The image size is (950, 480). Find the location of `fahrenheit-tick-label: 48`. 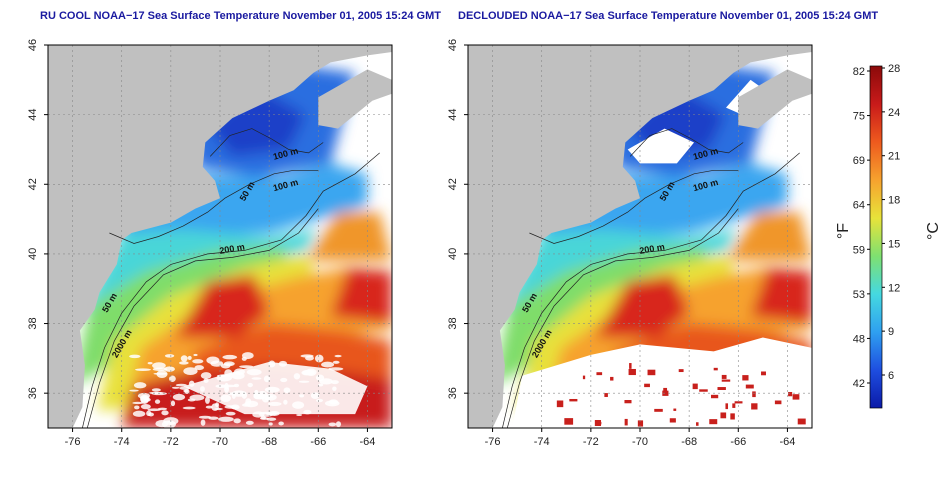

fahrenheit-tick-label: 48 is located at coordinates (859, 339).